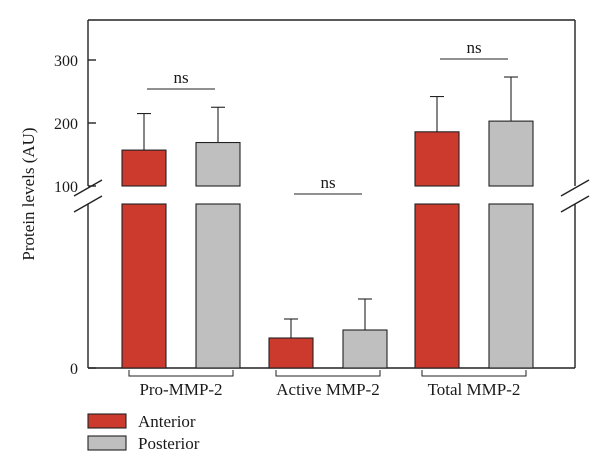 The width and height of the screenshot is (600, 473). I want to click on legend-label: Posterior, so click(169, 443).